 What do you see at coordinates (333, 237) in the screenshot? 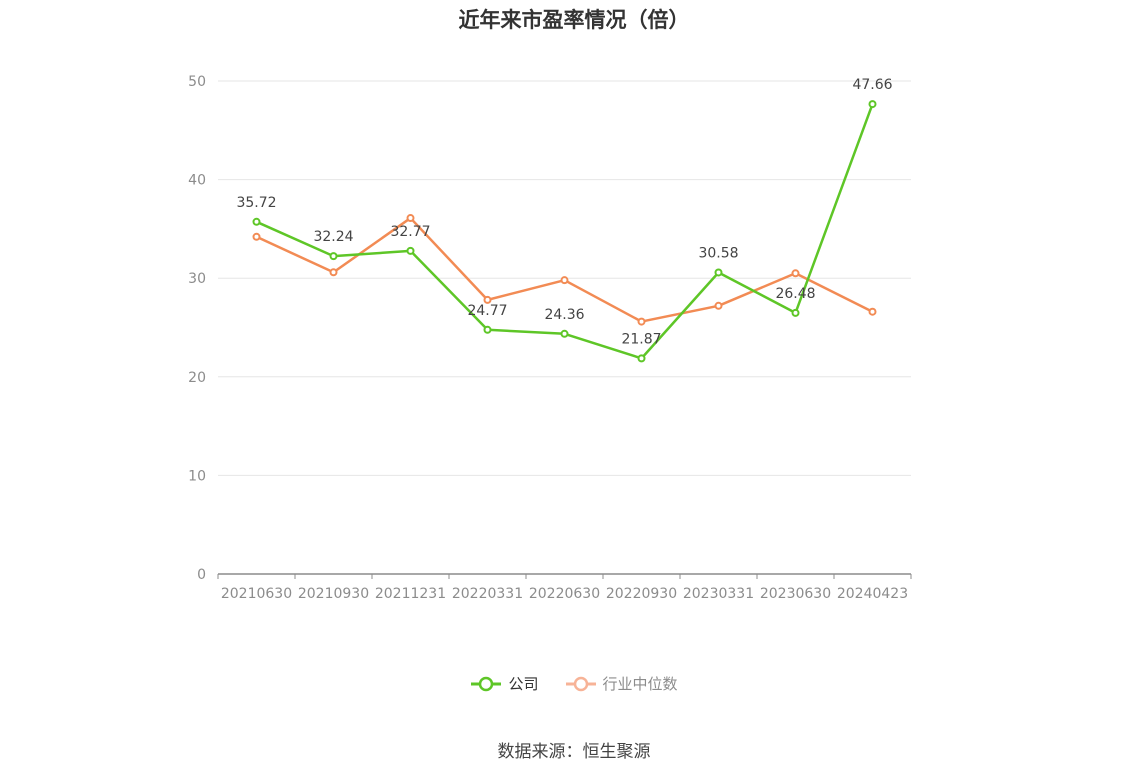
I see `company-data-label: 32.24` at bounding box center [333, 237].